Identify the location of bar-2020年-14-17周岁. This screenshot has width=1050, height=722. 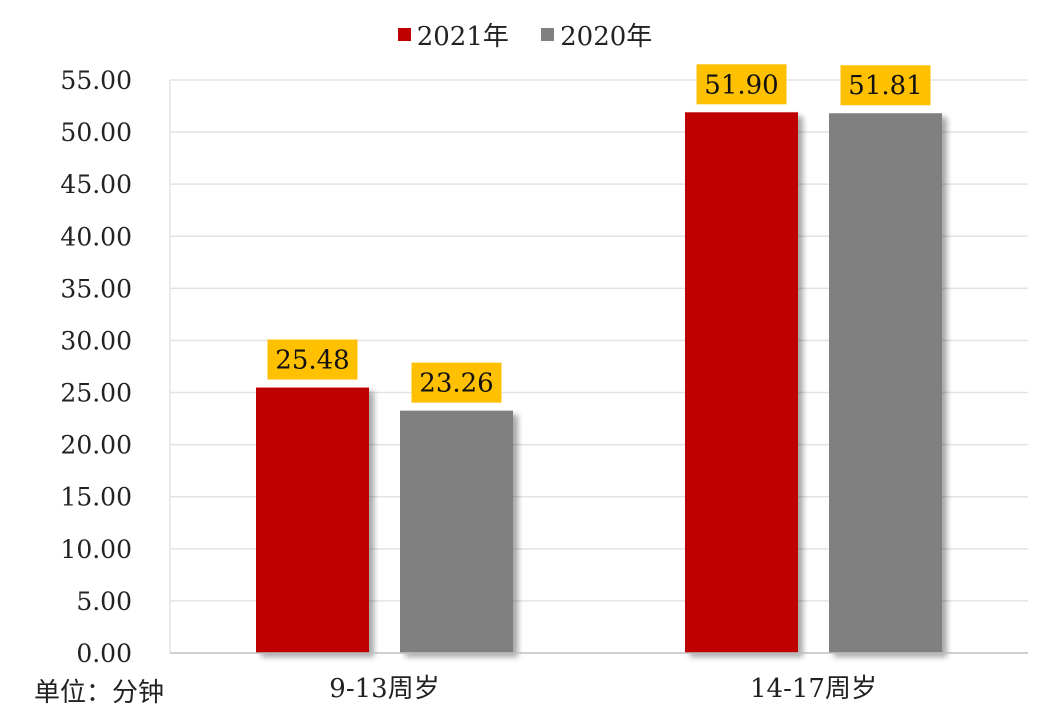
(885, 383).